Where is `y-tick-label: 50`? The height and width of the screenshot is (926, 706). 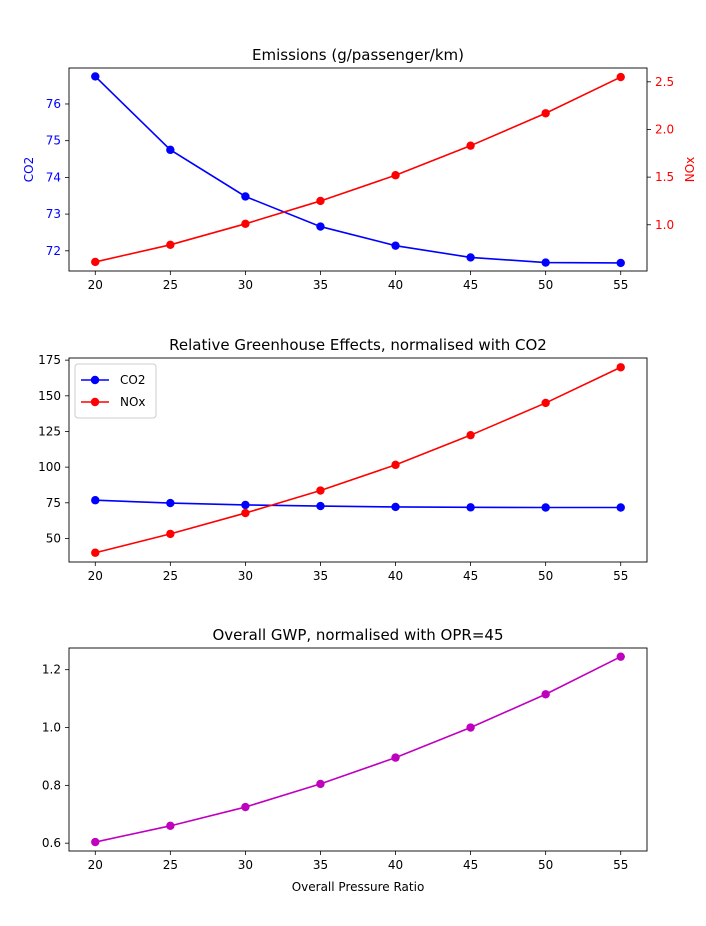 y-tick-label: 50 is located at coordinates (53, 538).